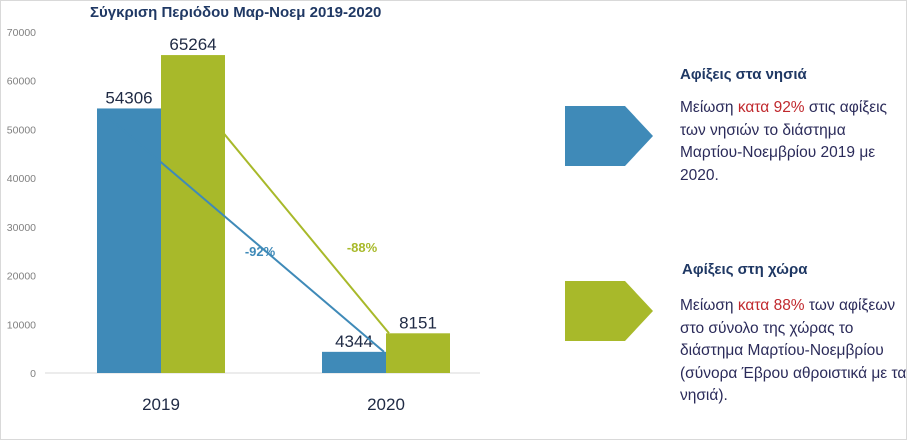 Image resolution: width=907 pixels, height=440 pixels. Describe the element at coordinates (21, 82) in the screenshot. I see `y-tick-label: 60000` at that location.